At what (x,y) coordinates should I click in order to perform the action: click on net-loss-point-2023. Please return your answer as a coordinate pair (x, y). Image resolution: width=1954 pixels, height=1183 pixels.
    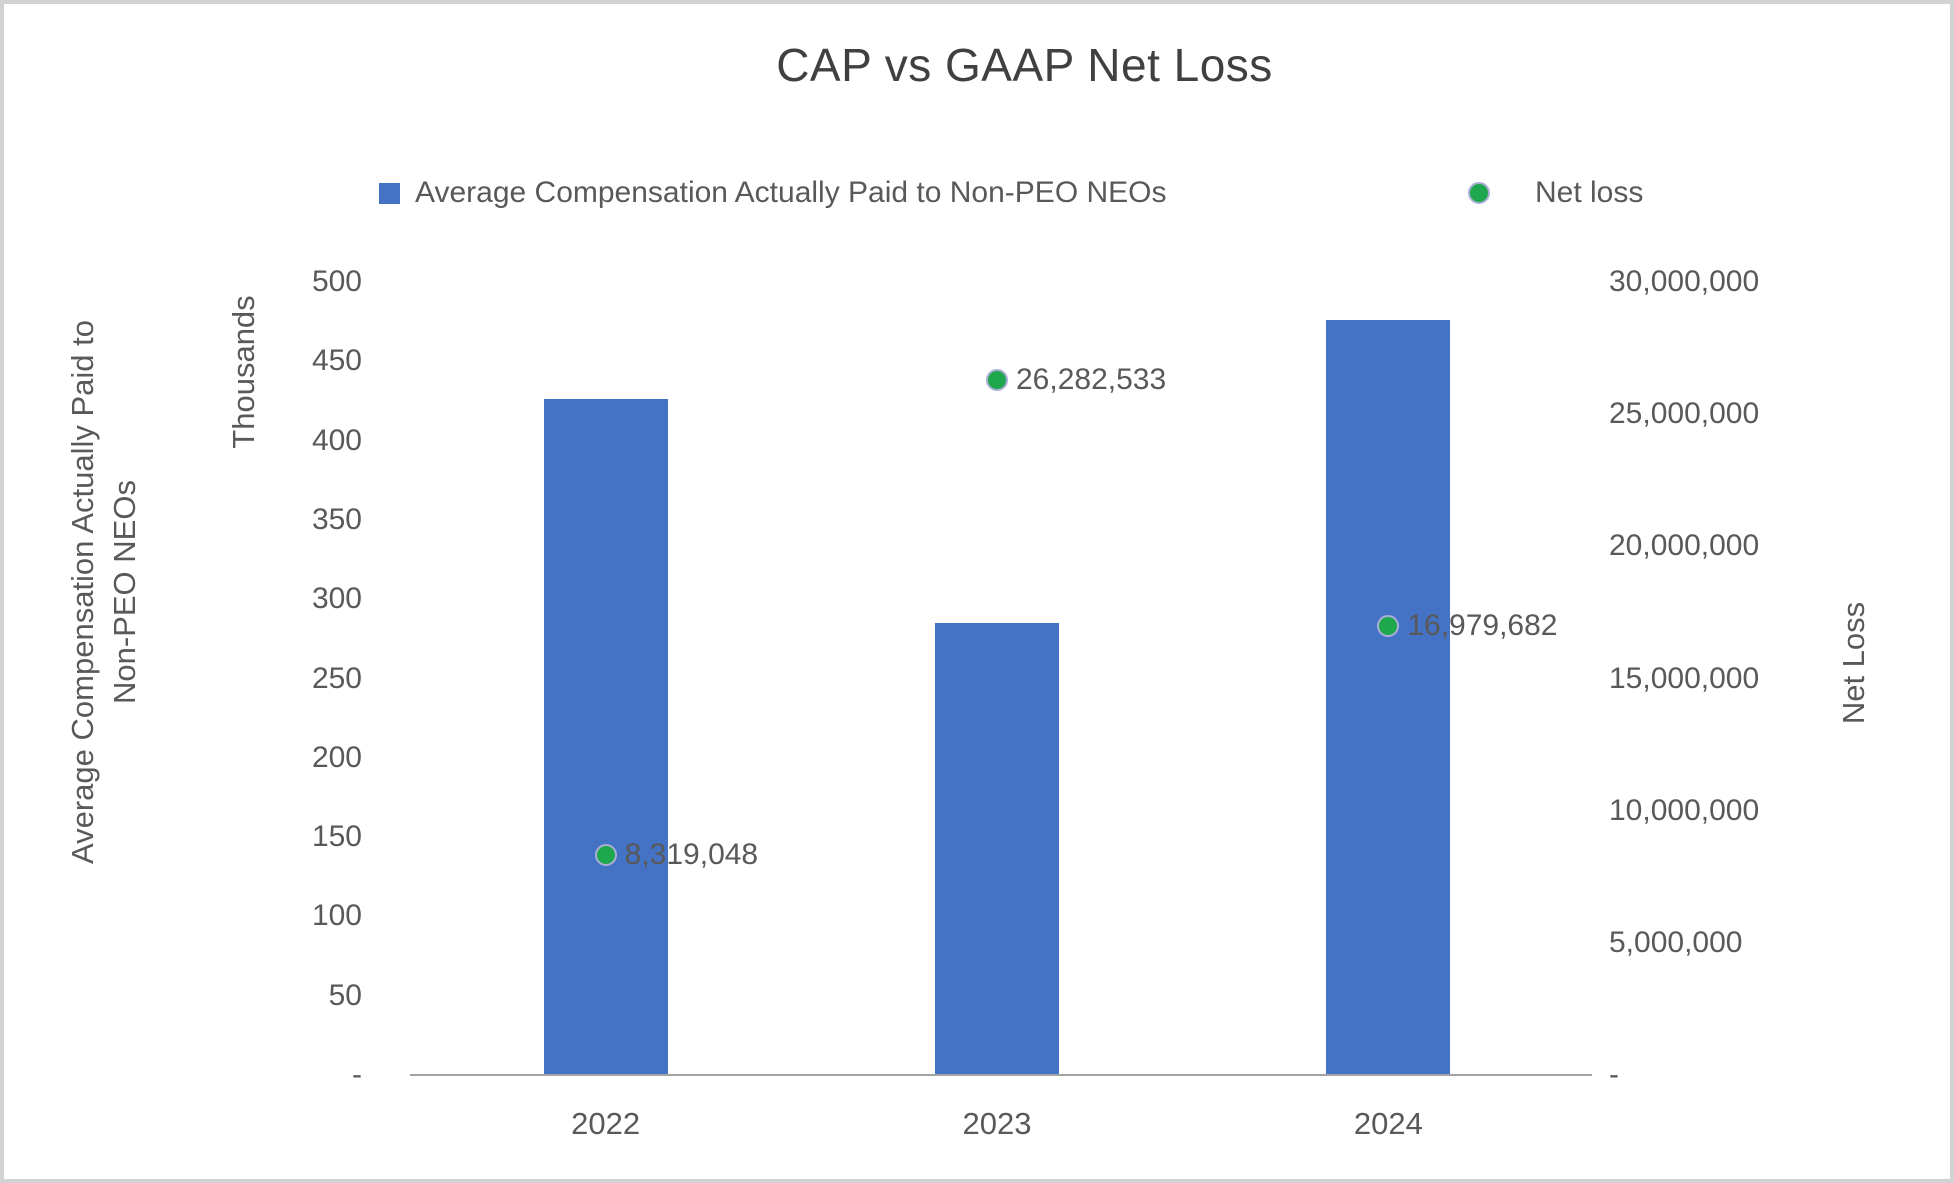
    Looking at the image, I should click on (997, 380).